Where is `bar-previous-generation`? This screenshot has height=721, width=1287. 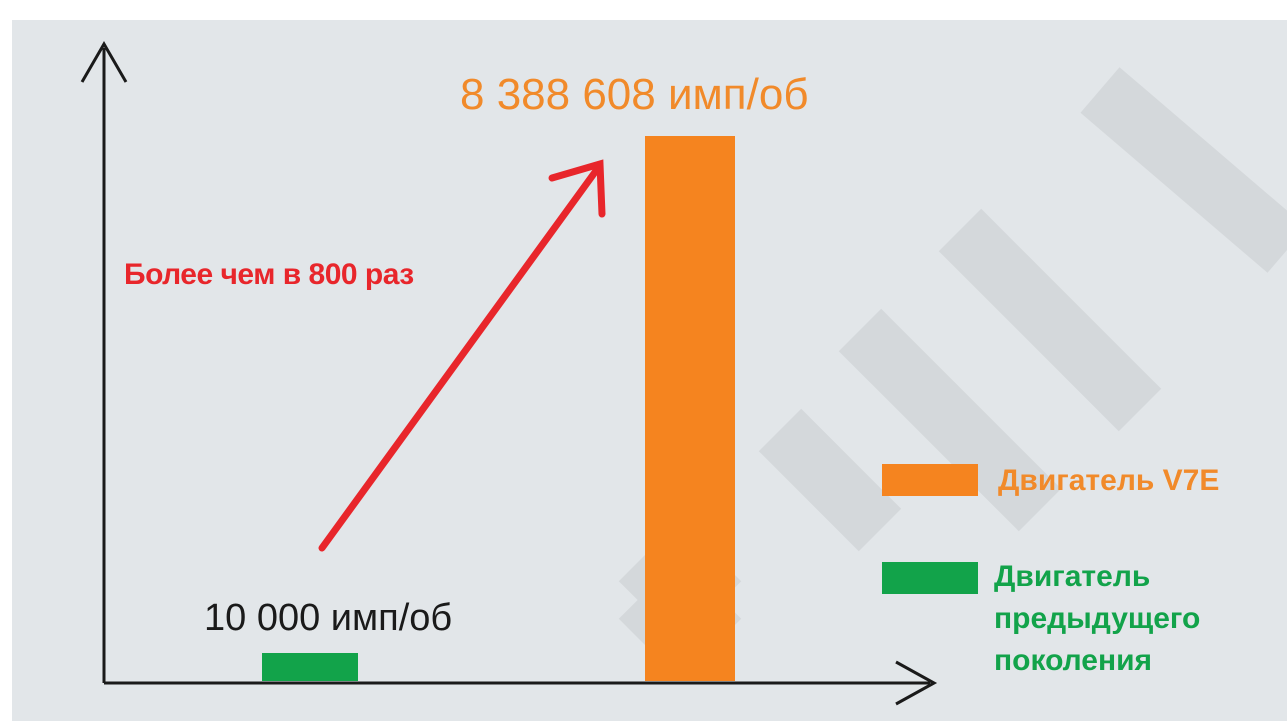 bar-previous-generation is located at coordinates (310, 667).